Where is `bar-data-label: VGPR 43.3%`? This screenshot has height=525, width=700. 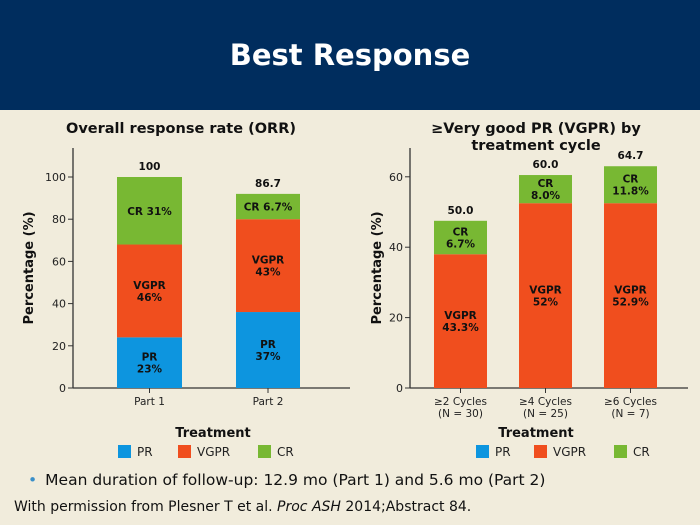
bar-data-label: VGPR 43.3% is located at coordinates (460, 322).